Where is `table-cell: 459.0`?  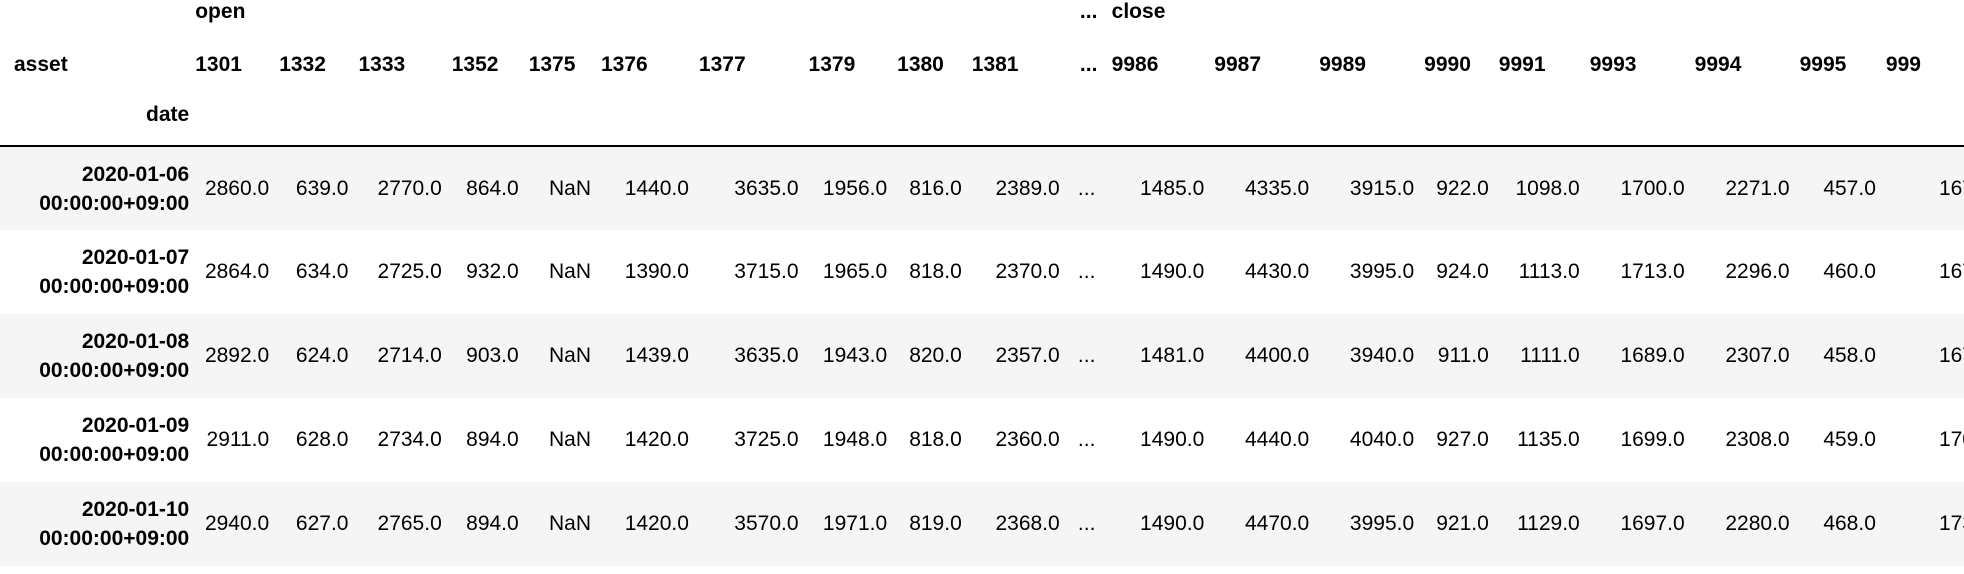
table-cell: 459.0 is located at coordinates (1849, 439).